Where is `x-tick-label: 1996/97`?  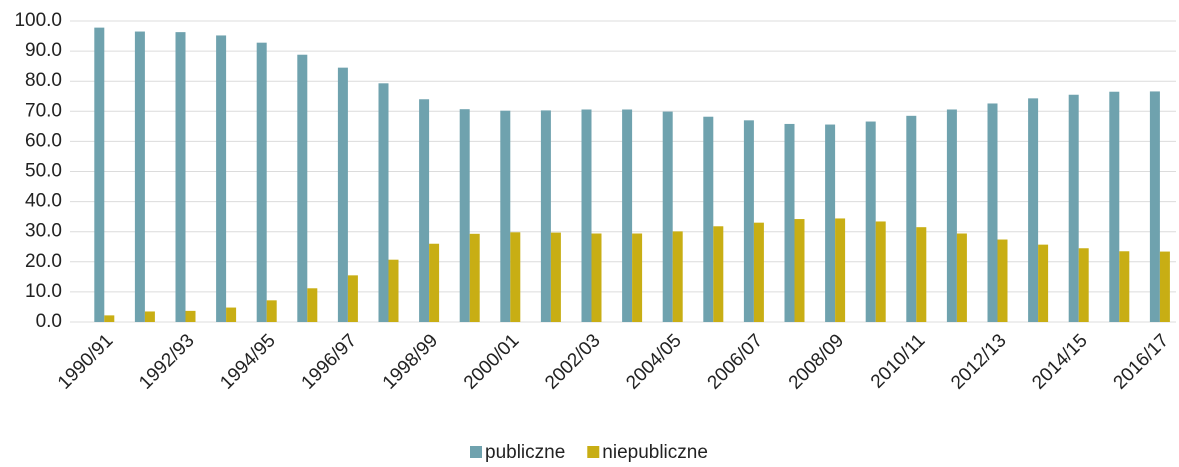 x-tick-label: 1996/97 is located at coordinates (329, 361).